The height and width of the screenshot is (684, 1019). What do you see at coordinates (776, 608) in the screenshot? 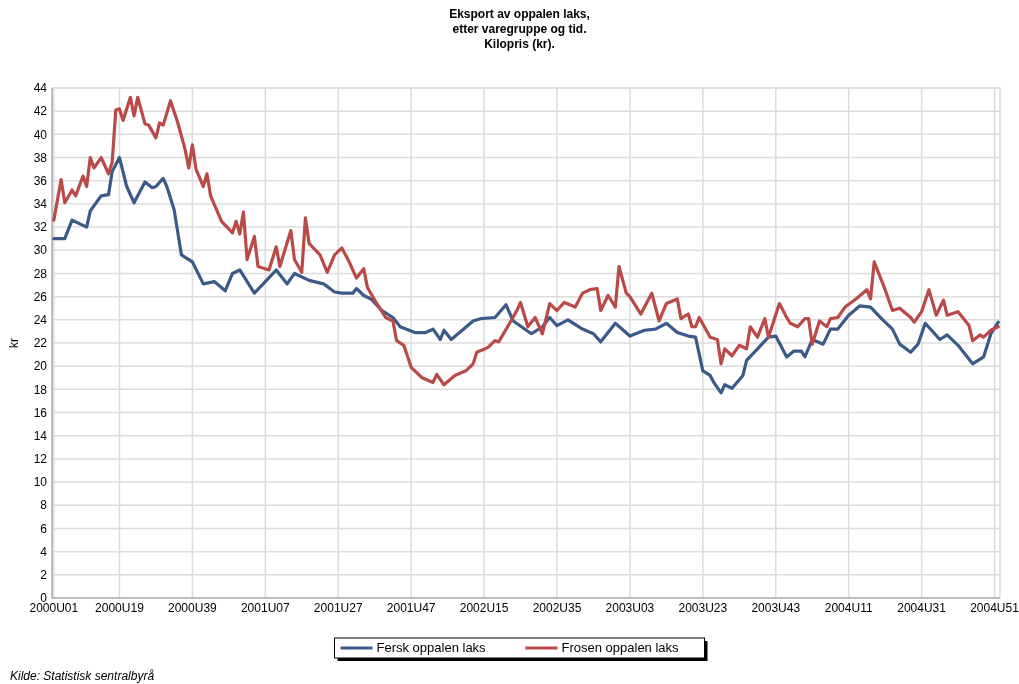
I see `x-tick-label: 2003U43` at bounding box center [776, 608].